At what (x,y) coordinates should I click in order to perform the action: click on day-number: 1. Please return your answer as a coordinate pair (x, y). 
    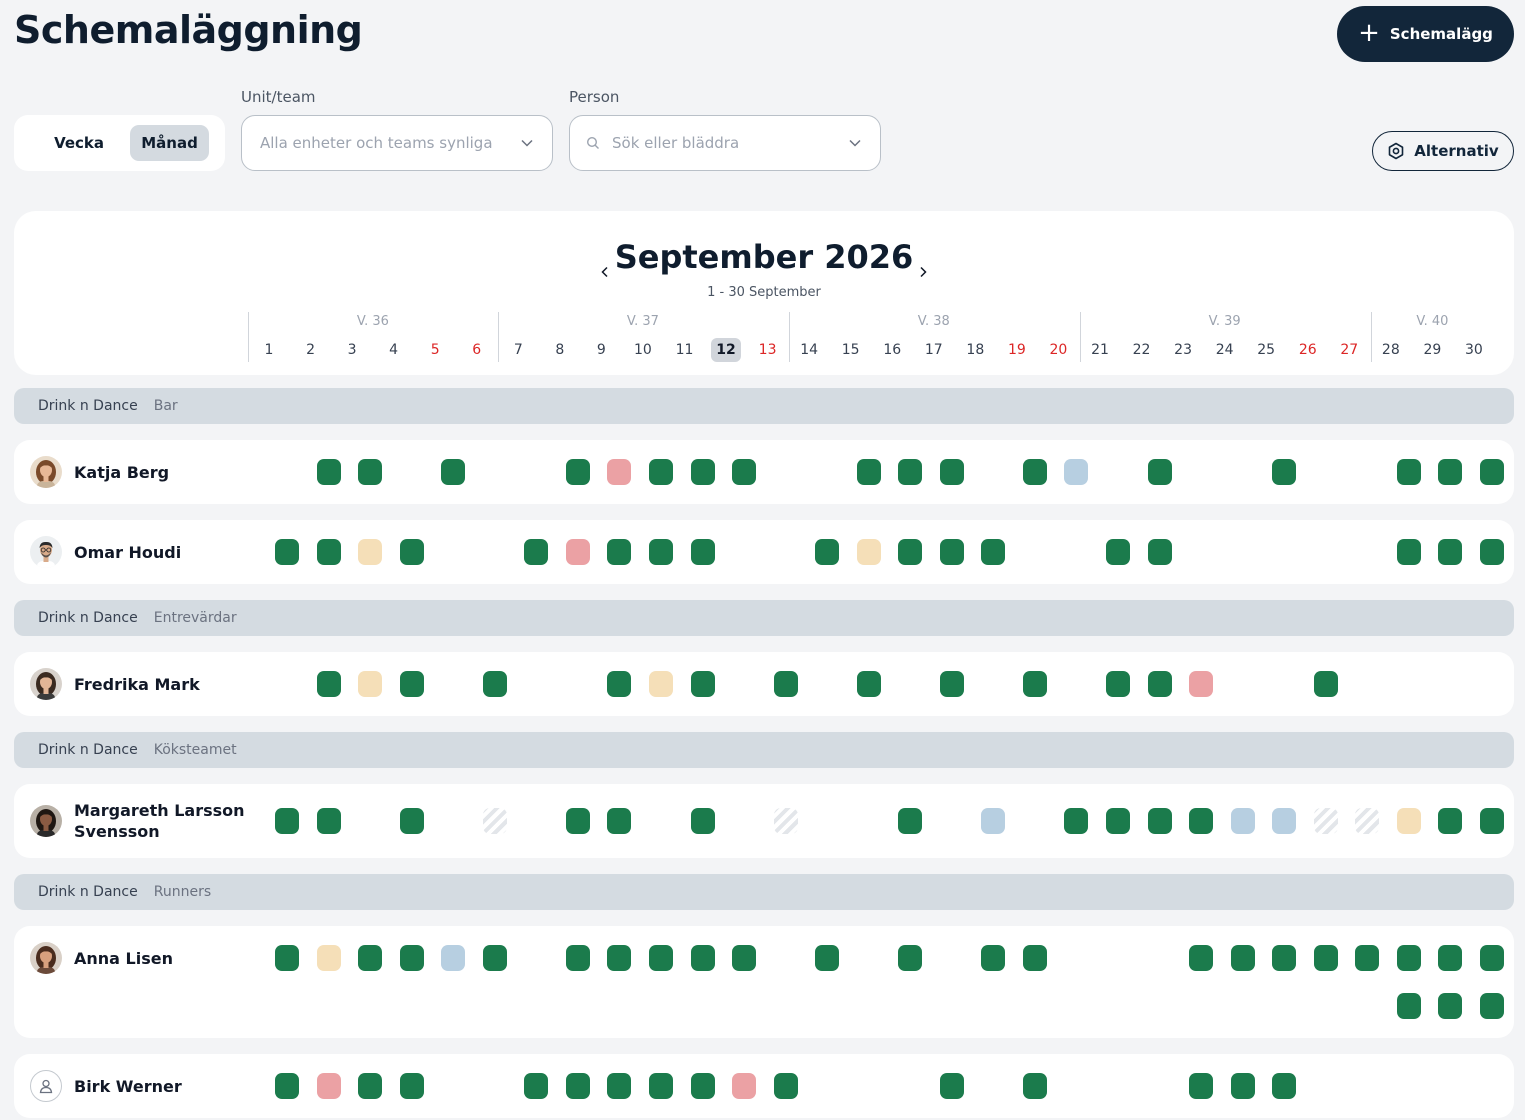
    Looking at the image, I should click on (269, 350).